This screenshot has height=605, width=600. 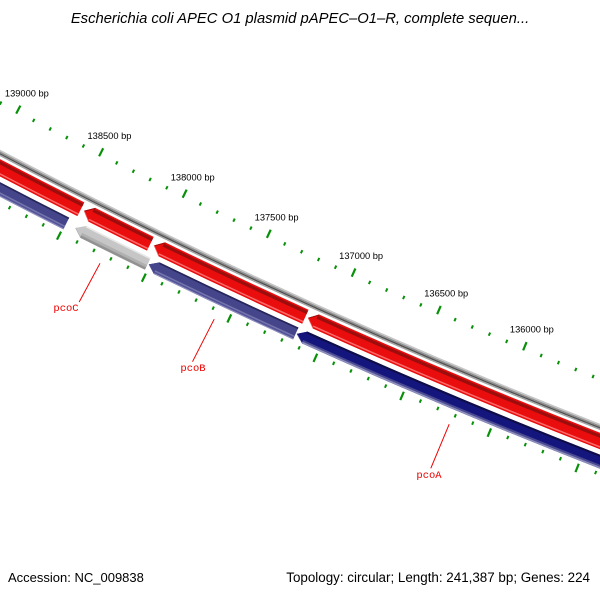 What do you see at coordinates (532, 329) in the screenshot?
I see `svg-text: 136000 bp` at bounding box center [532, 329].